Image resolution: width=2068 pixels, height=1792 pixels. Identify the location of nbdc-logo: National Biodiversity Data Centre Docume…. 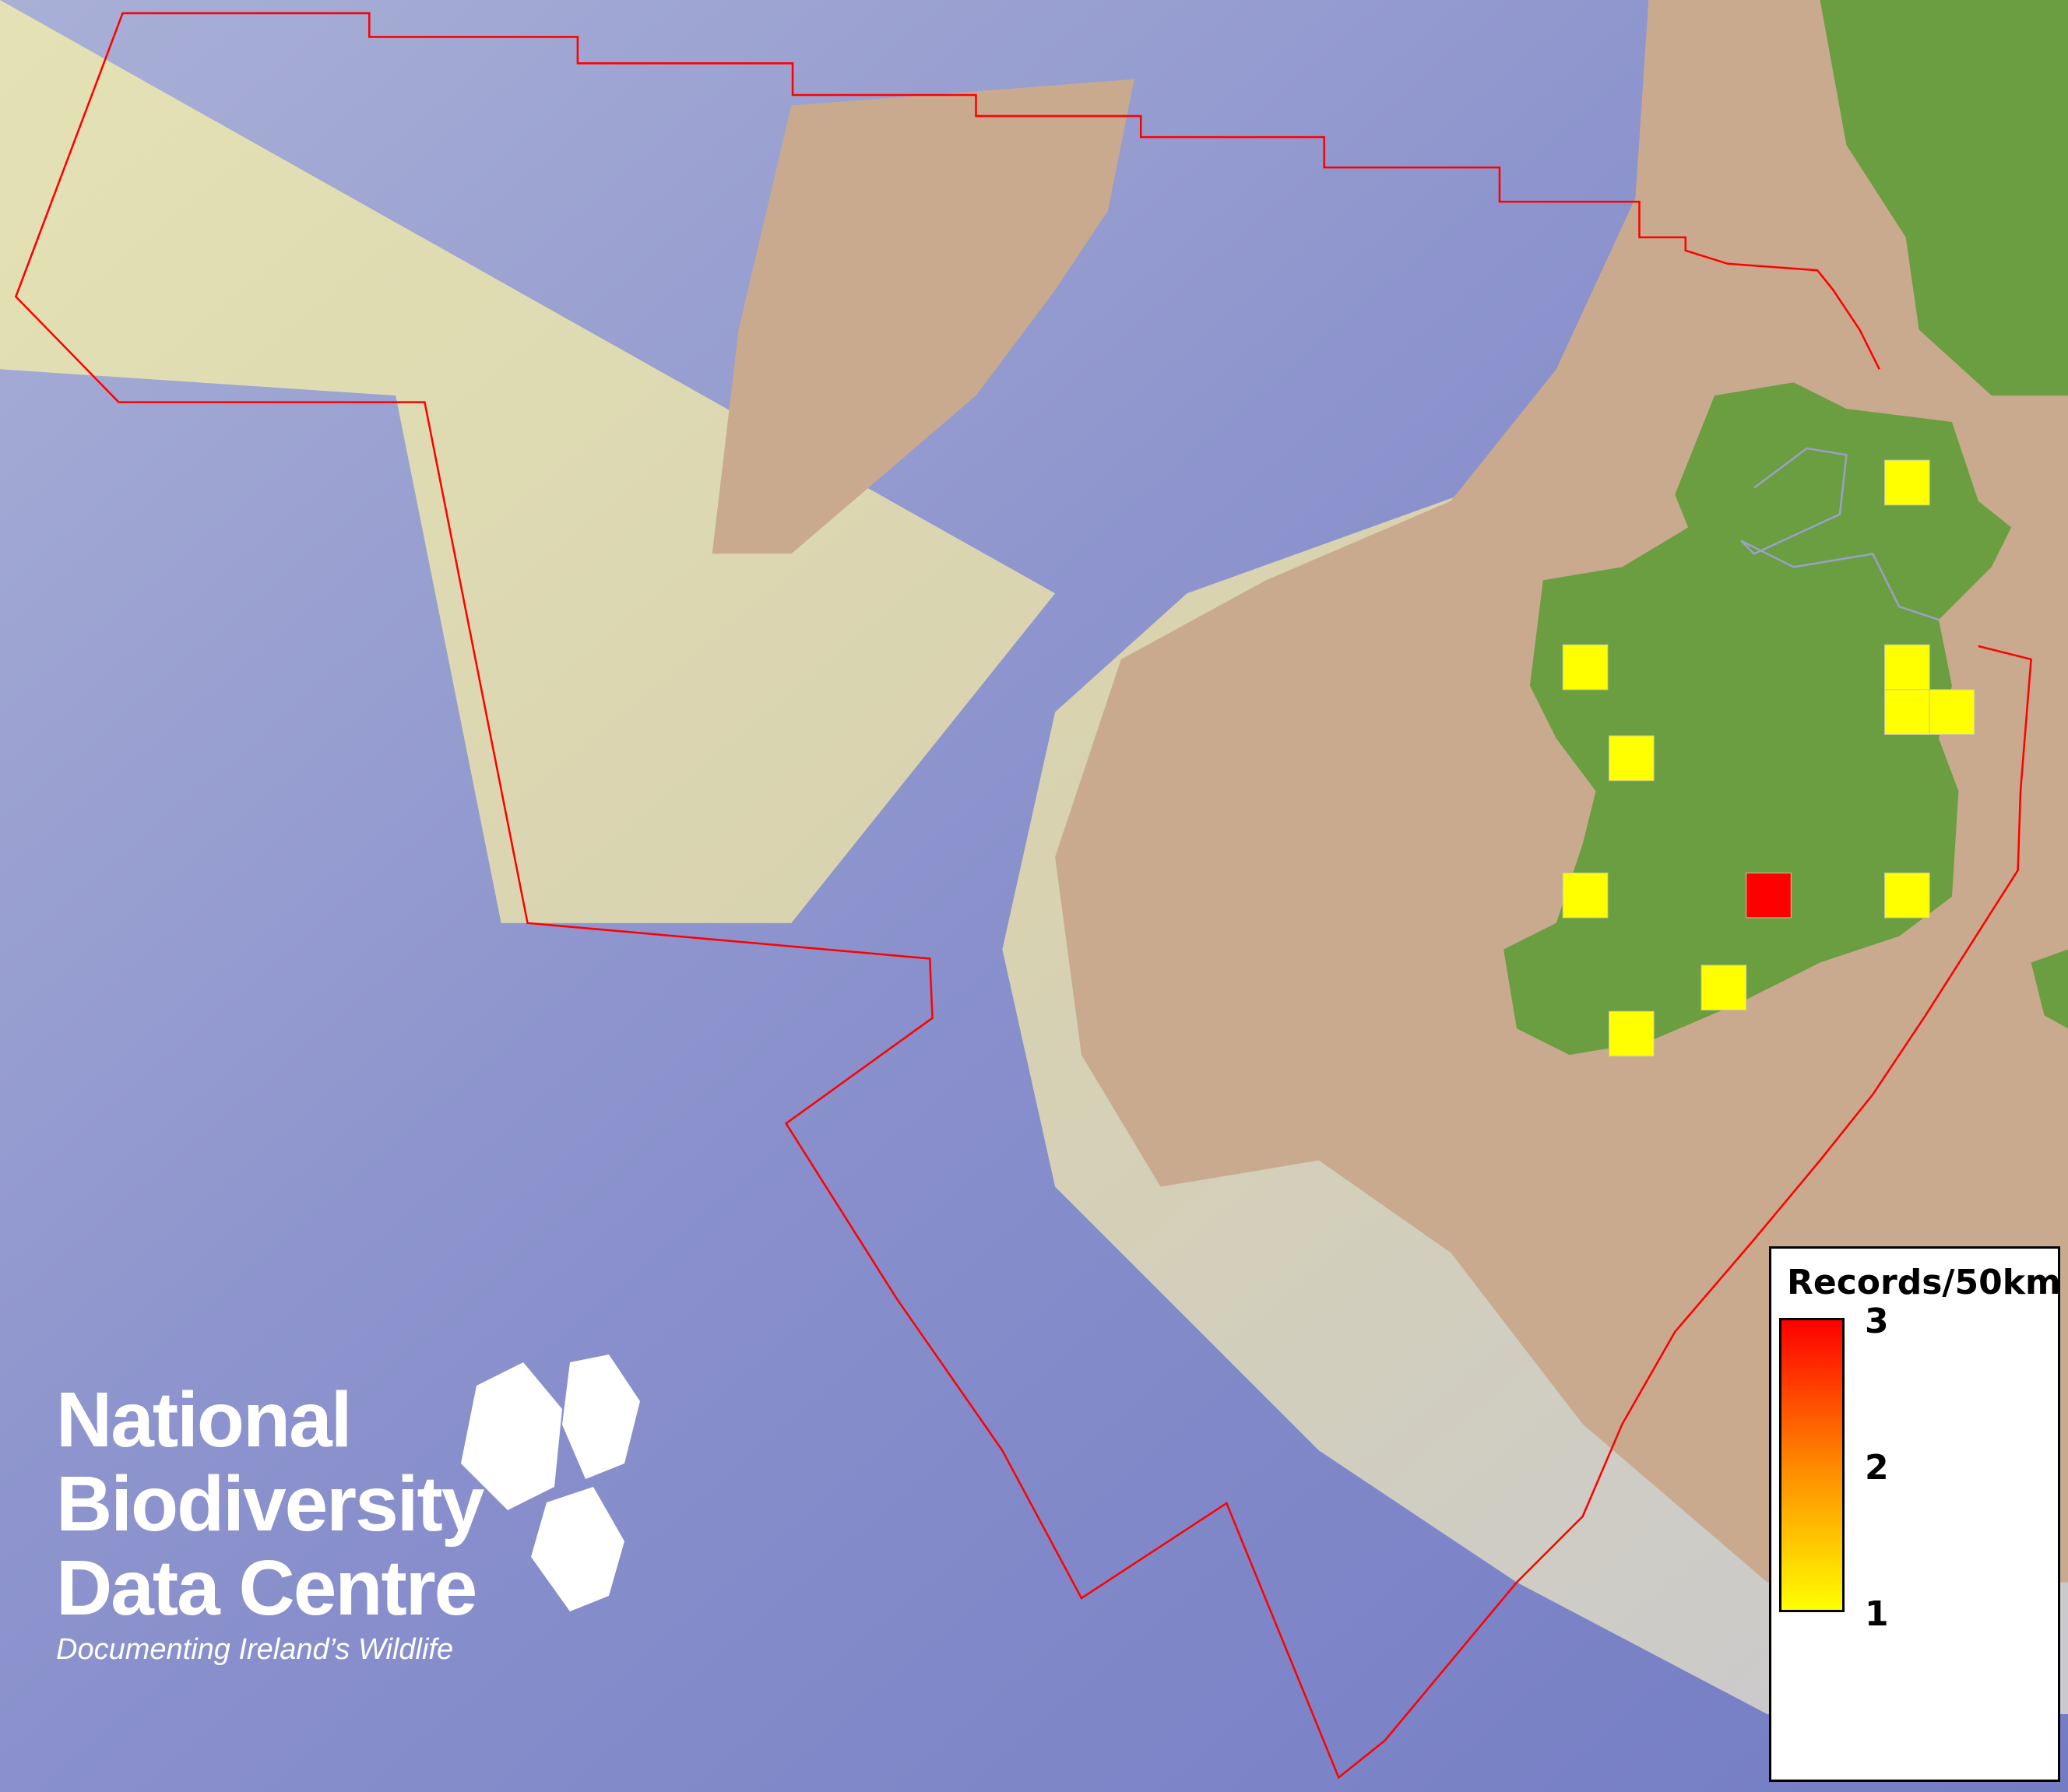
(348, 1511).